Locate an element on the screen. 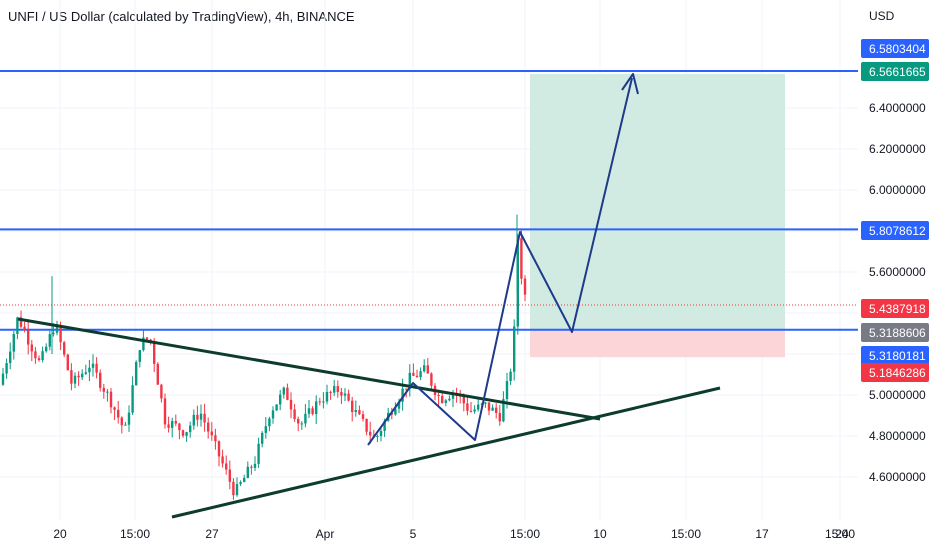 The width and height of the screenshot is (932, 550). time-tick-label: 5 is located at coordinates (413, 534).